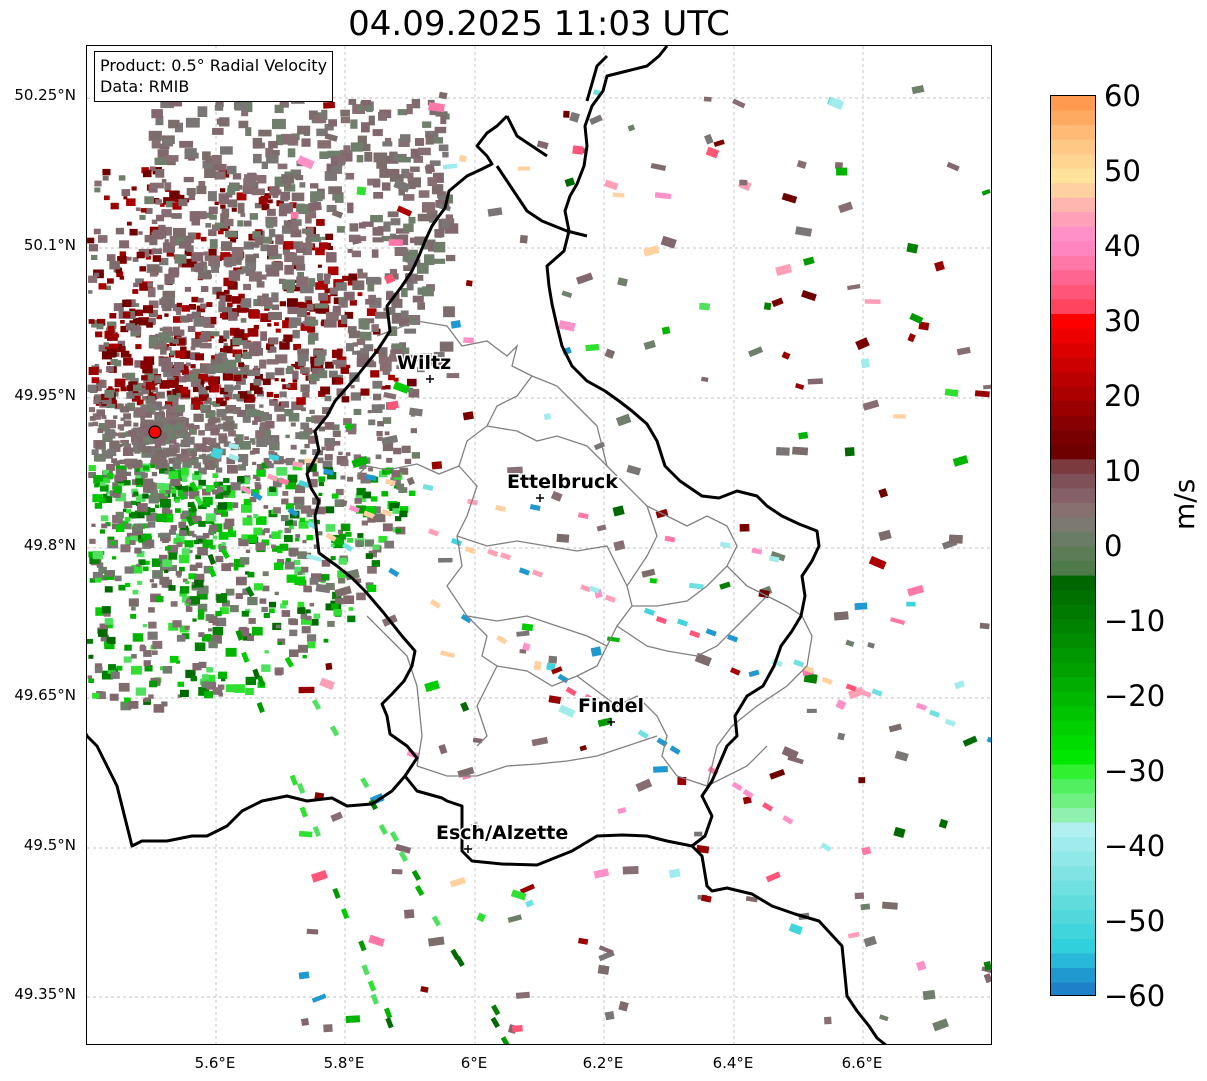 Image resolution: width=1207 pixels, height=1081 pixels. I want to click on city-ettelbruck: Ettelbruck, so click(563, 486).